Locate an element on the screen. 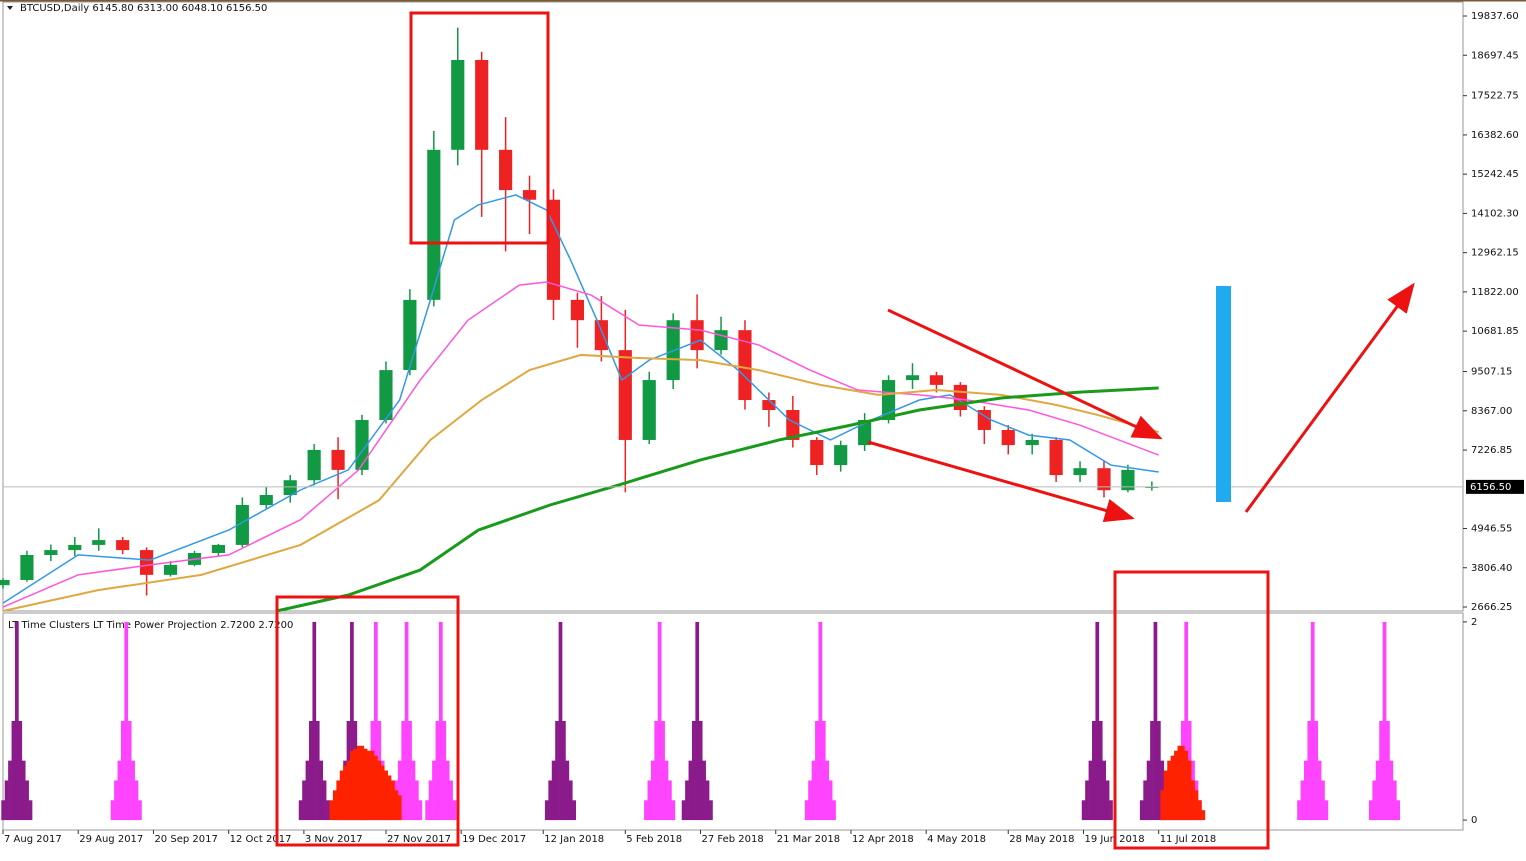 The height and width of the screenshot is (861, 1526). x-tick-label: 7 Aug 2017 is located at coordinates (33, 839).